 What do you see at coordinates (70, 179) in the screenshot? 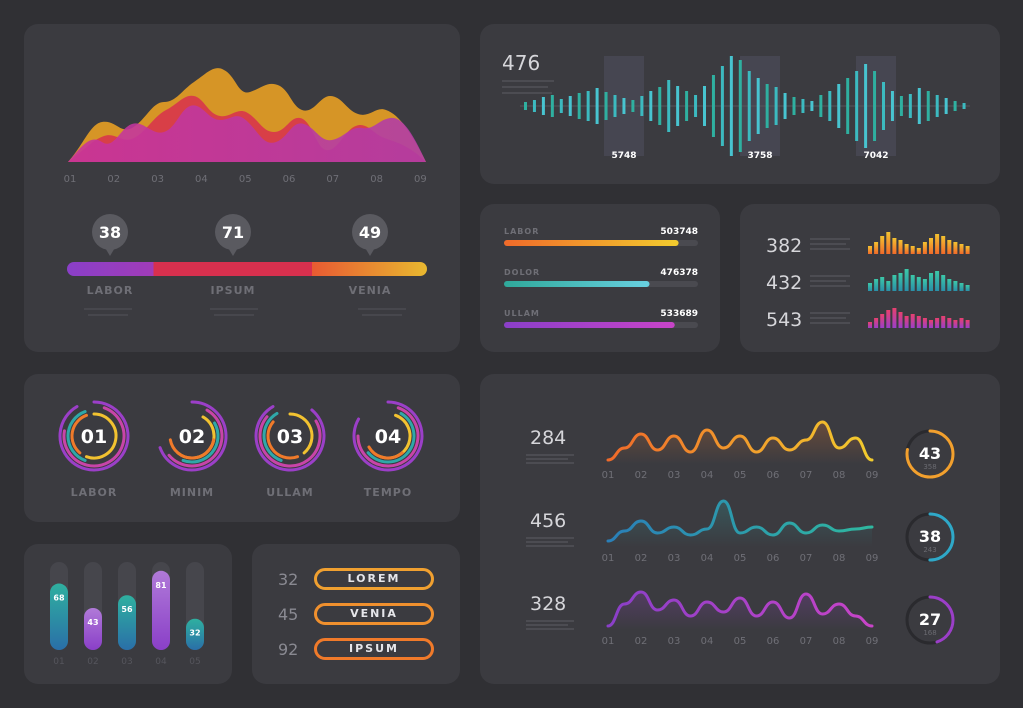
I see `wave-x-label: 01` at bounding box center [70, 179].